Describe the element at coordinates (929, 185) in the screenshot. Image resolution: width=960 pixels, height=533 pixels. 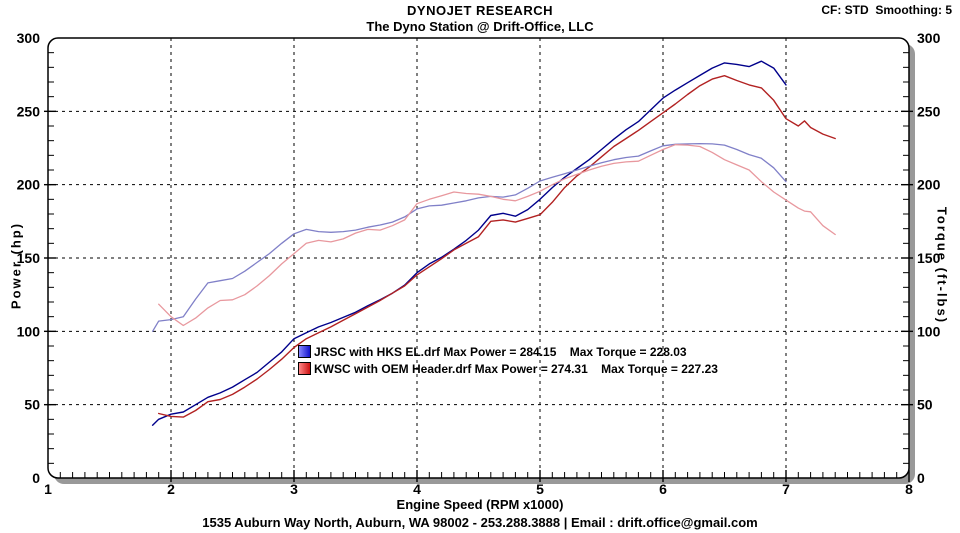
I see `y-axis-tick-label-right: 200` at that location.